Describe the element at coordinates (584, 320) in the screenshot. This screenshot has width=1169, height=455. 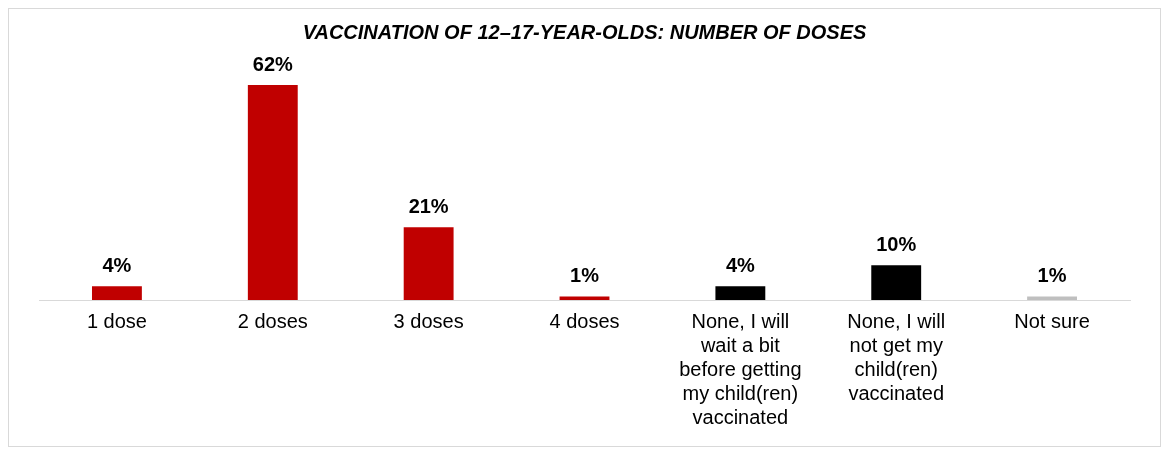
I see `x-tick-label: 4 doses` at that location.